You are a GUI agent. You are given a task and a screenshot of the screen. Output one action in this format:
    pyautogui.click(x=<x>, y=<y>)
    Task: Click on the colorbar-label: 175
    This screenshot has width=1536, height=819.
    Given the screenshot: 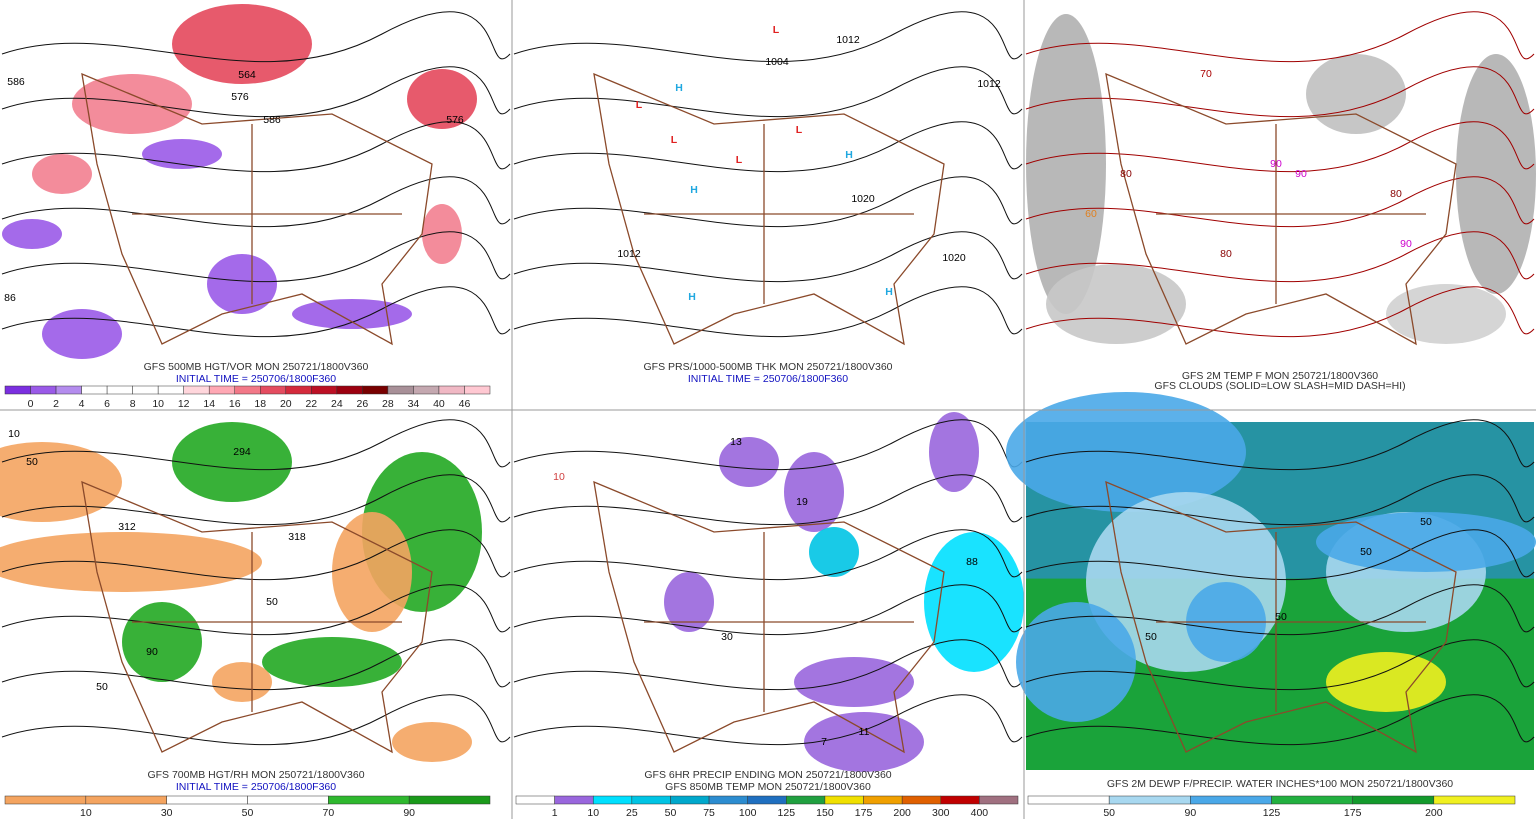 What is the action you would take?
    pyautogui.click(x=1353, y=813)
    